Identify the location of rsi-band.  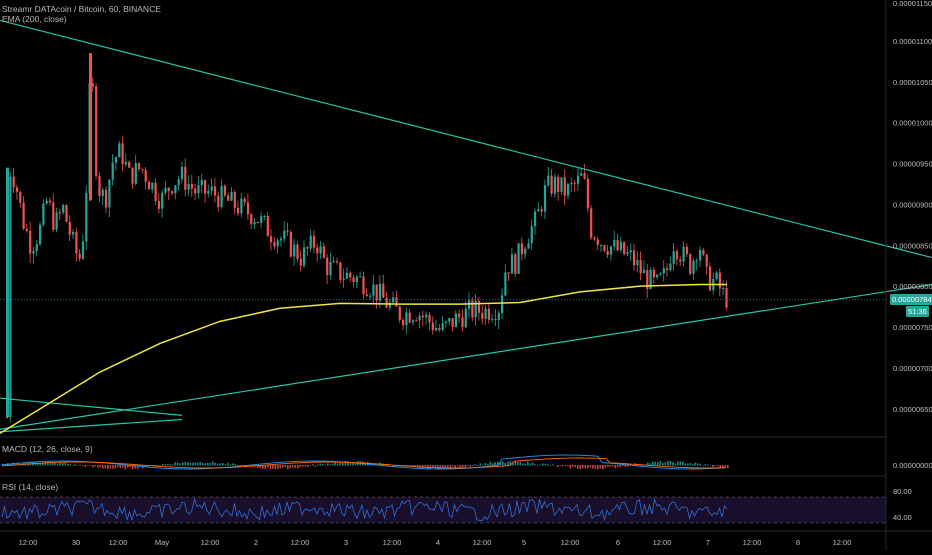
(443, 510).